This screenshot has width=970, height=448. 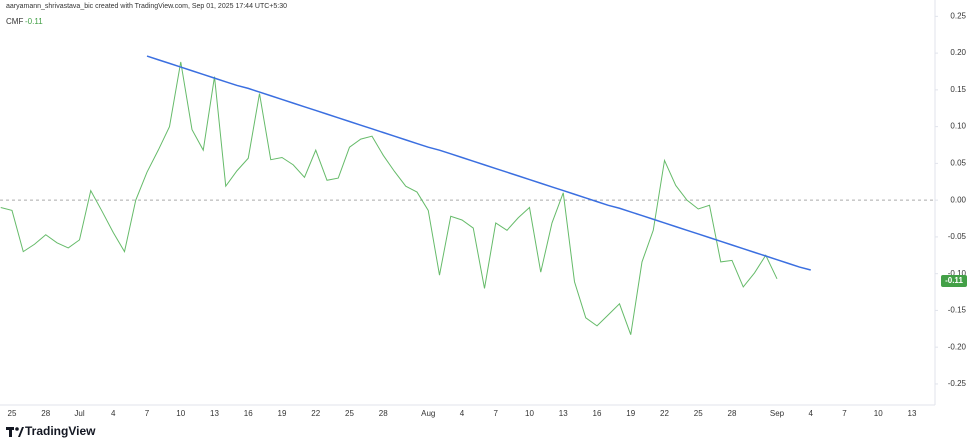 What do you see at coordinates (958, 52) in the screenshot?
I see `y-tick-label: 0.20` at bounding box center [958, 52].